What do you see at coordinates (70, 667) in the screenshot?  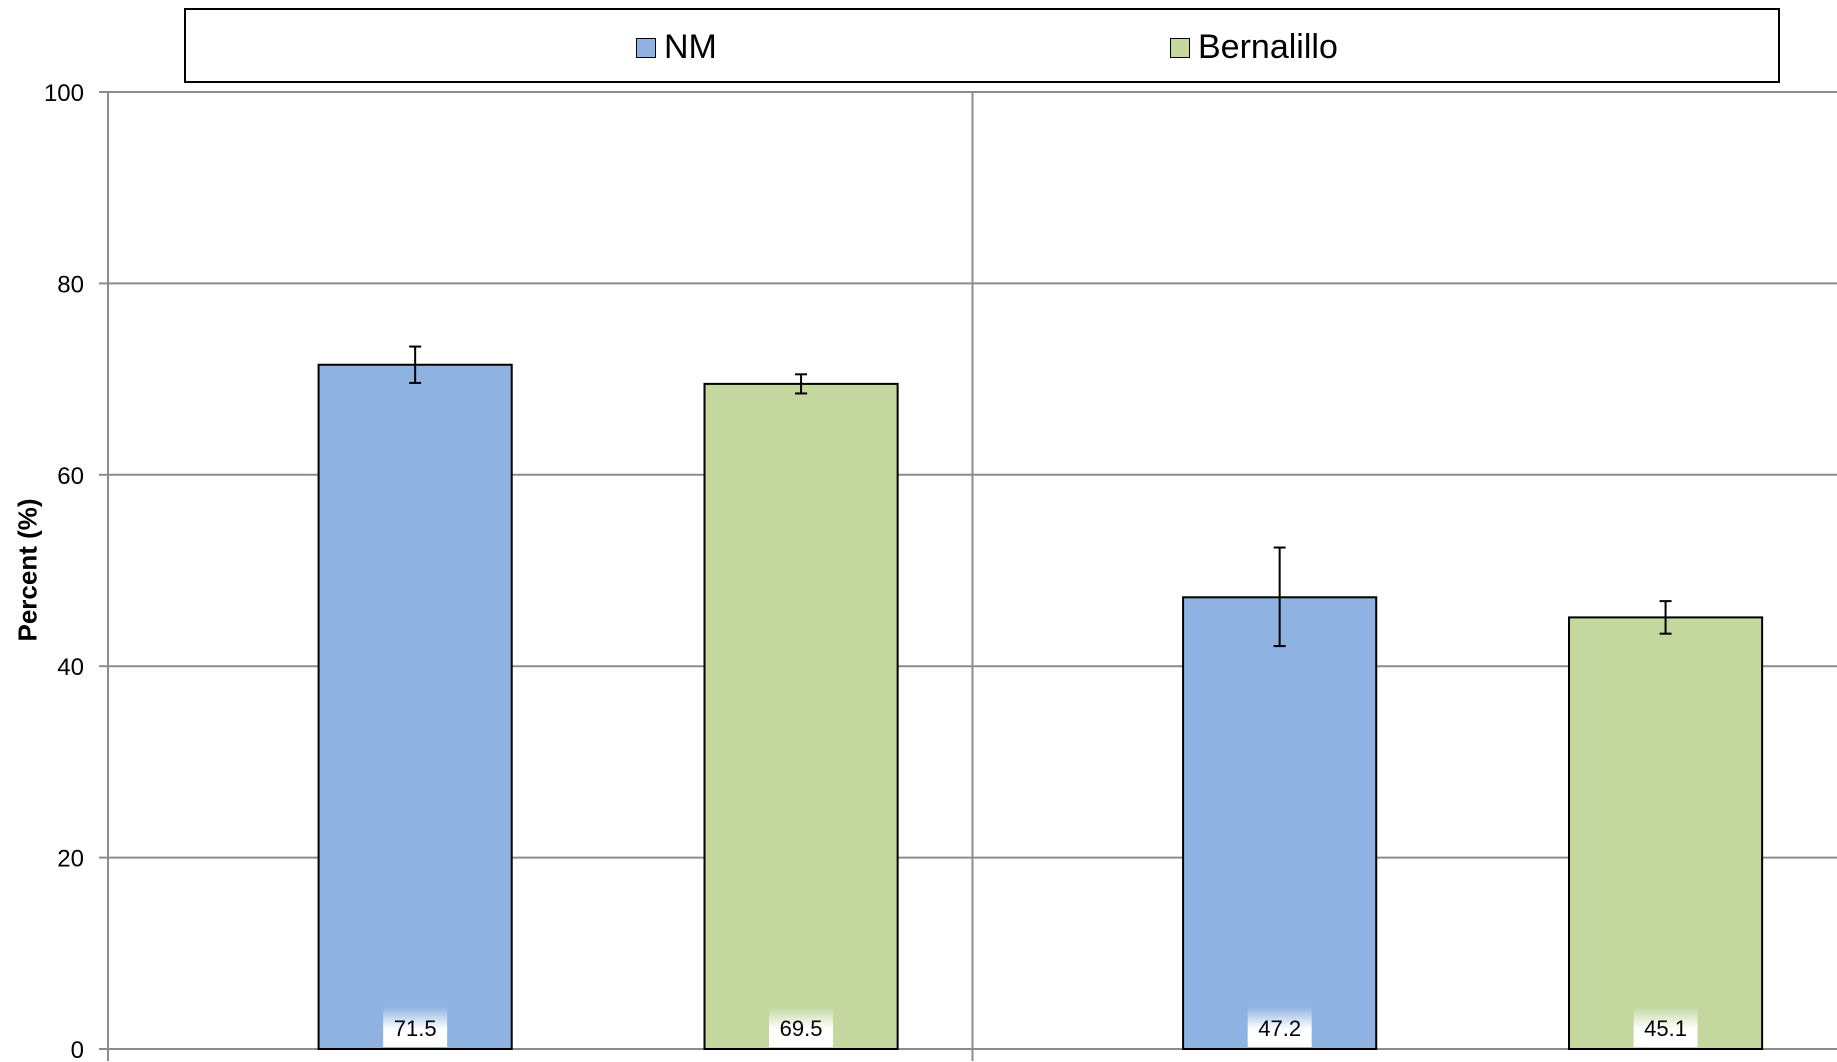 I see `y-tick-label: 40` at bounding box center [70, 667].